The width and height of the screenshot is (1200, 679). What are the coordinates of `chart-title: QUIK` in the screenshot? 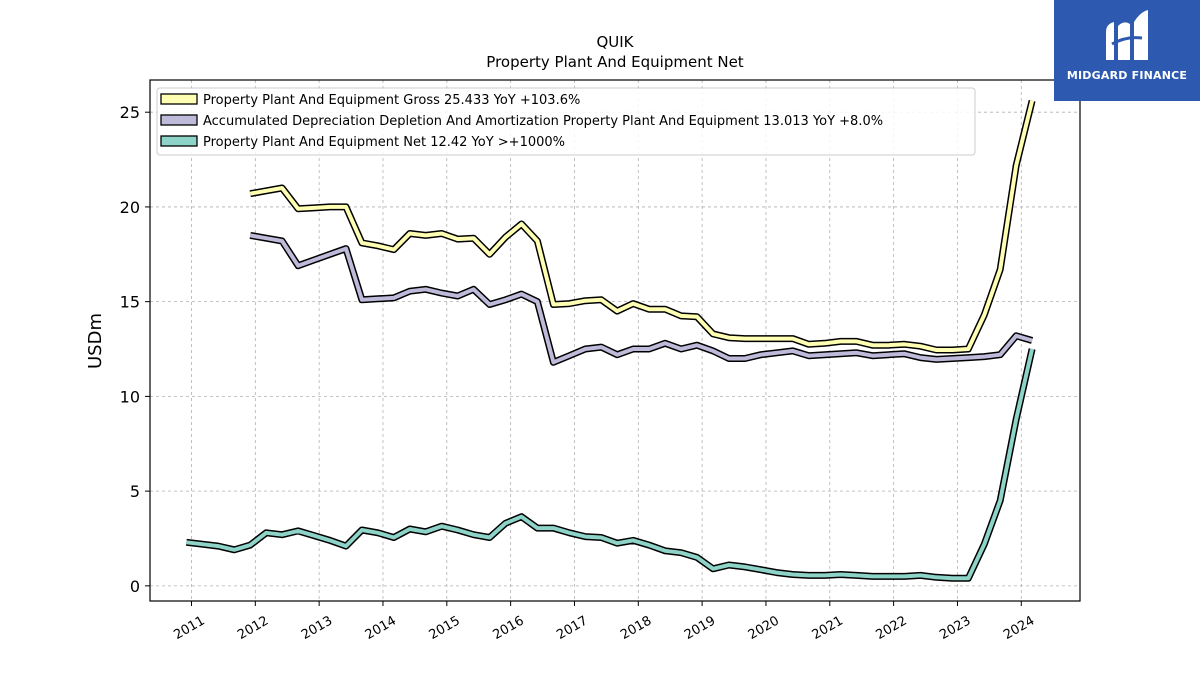 It's located at (615, 42).